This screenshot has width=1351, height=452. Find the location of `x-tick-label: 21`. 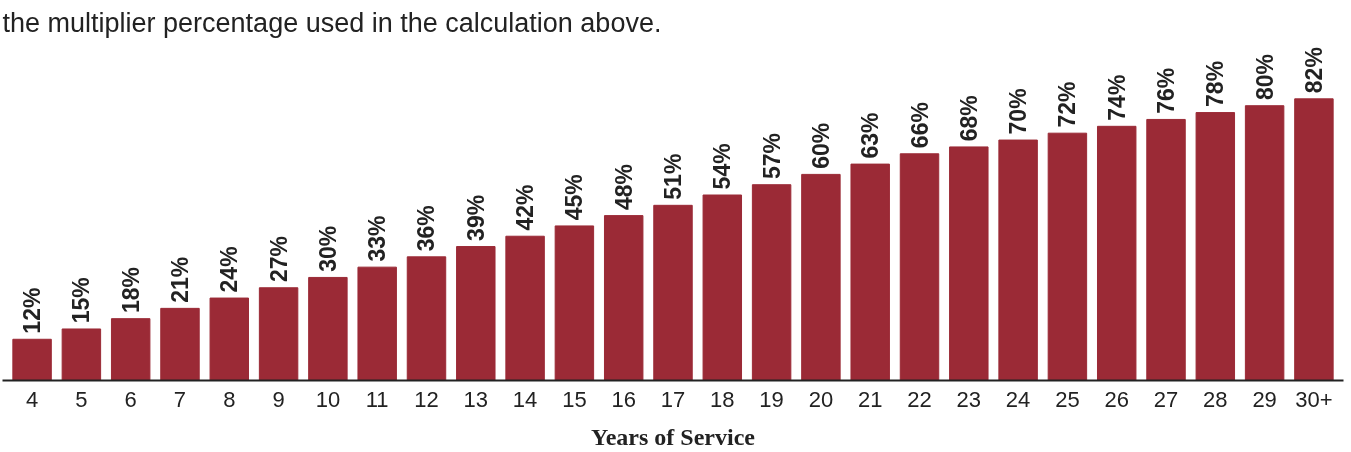

x-tick-label: 21 is located at coordinates (870, 399).